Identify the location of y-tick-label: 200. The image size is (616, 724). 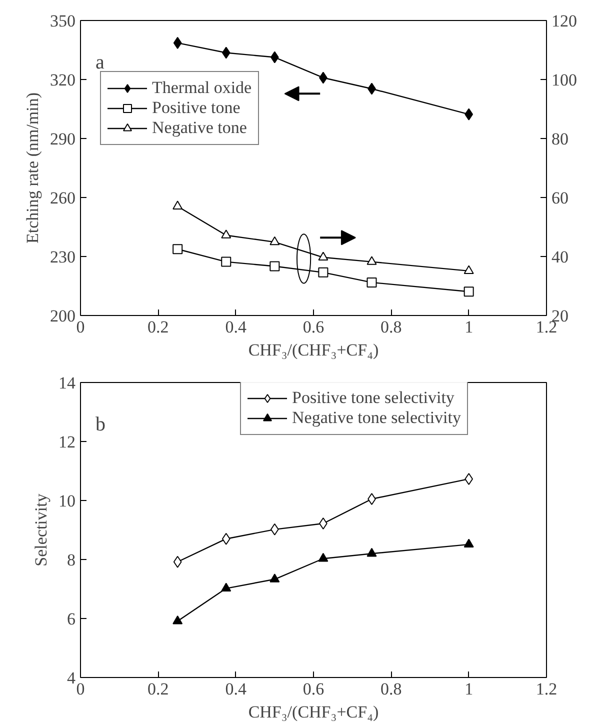
(63, 316).